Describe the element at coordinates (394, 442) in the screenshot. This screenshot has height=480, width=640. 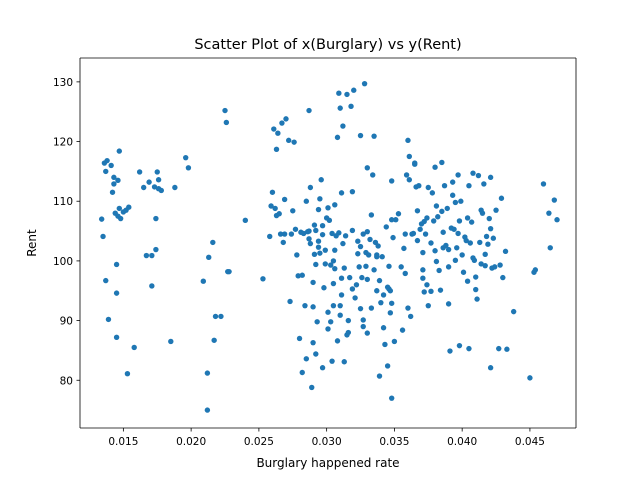
I see `x-tick-label: 0.035` at that location.